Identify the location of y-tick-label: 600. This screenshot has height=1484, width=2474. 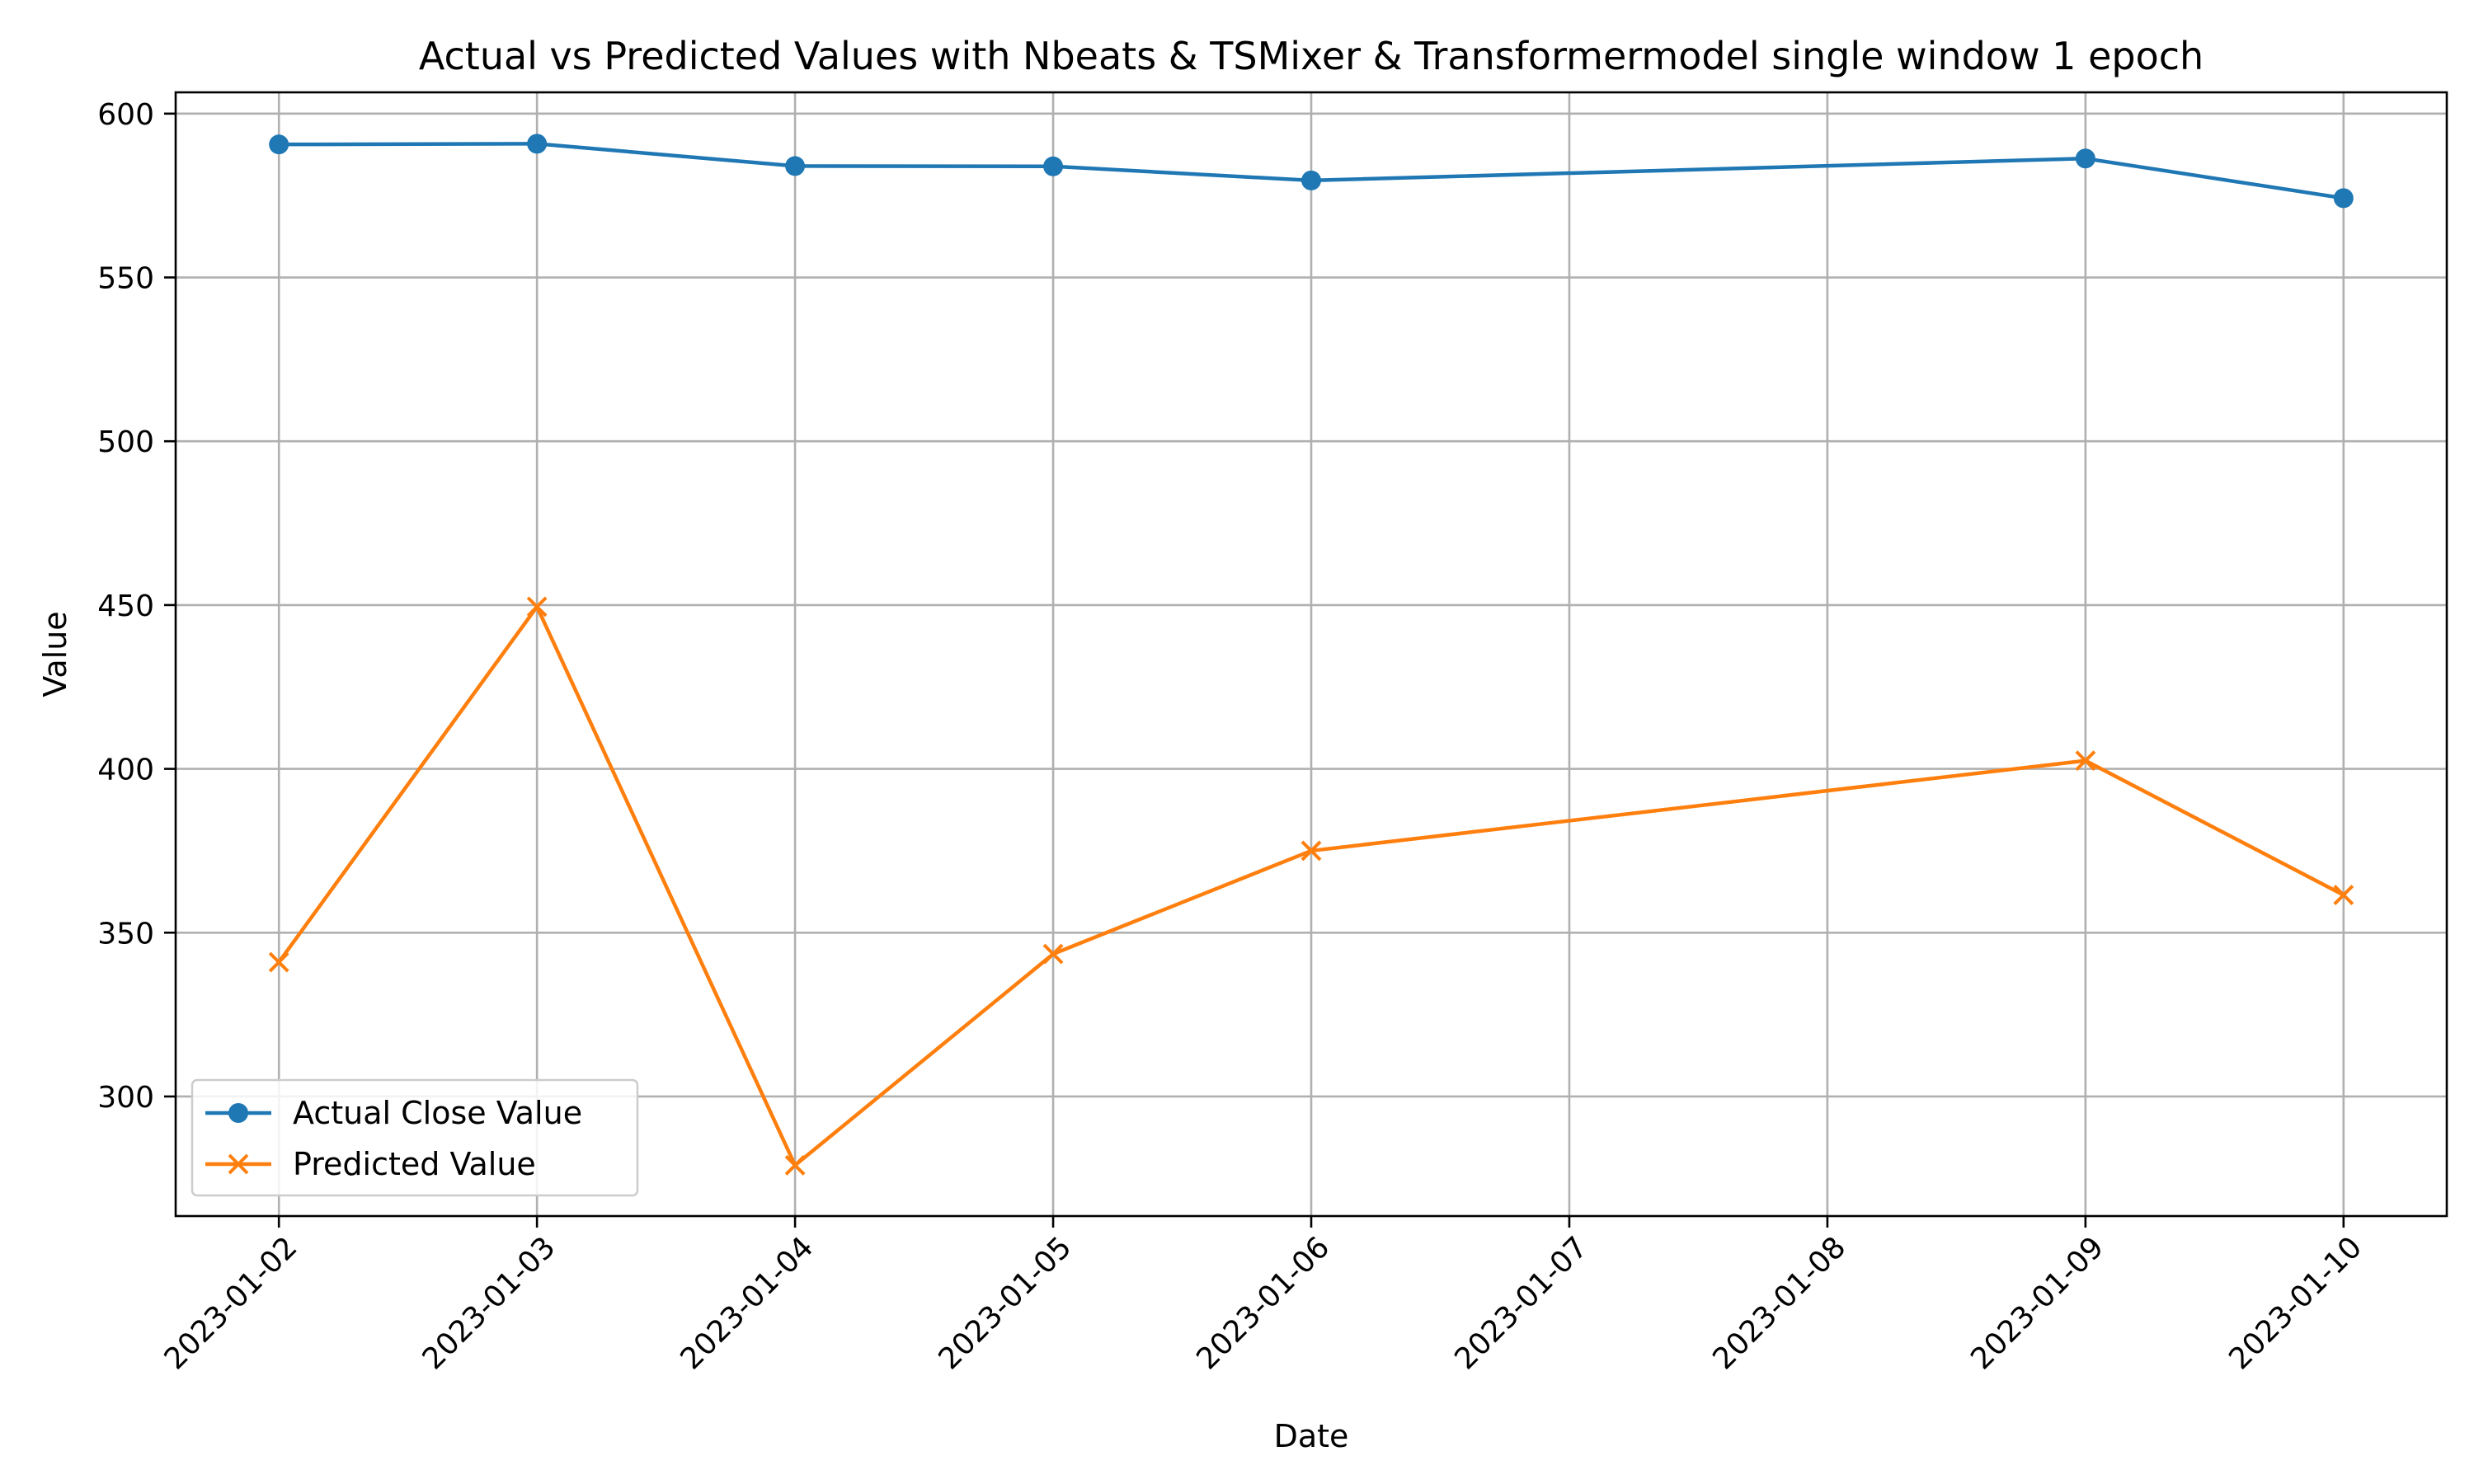
(125, 115).